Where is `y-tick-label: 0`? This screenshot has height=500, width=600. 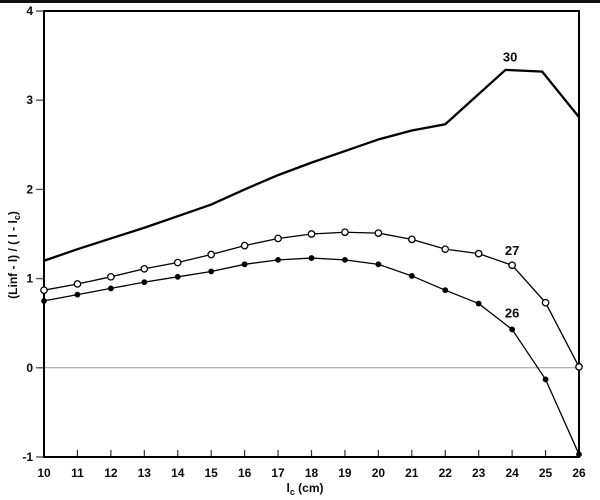 y-tick-label: 0 is located at coordinates (29, 368).